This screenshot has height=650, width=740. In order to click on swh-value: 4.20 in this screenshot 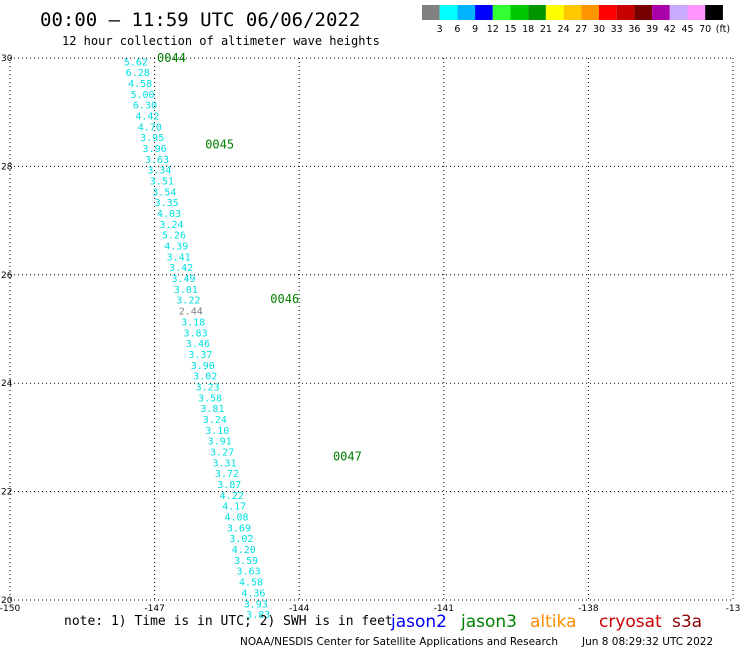, I will do `click(244, 550)`.